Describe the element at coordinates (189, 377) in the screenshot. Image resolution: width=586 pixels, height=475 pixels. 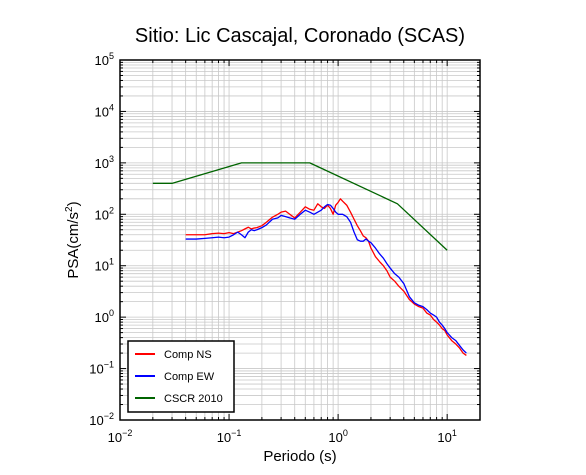
I see `legend-label-comp-ew: Comp EW` at that location.